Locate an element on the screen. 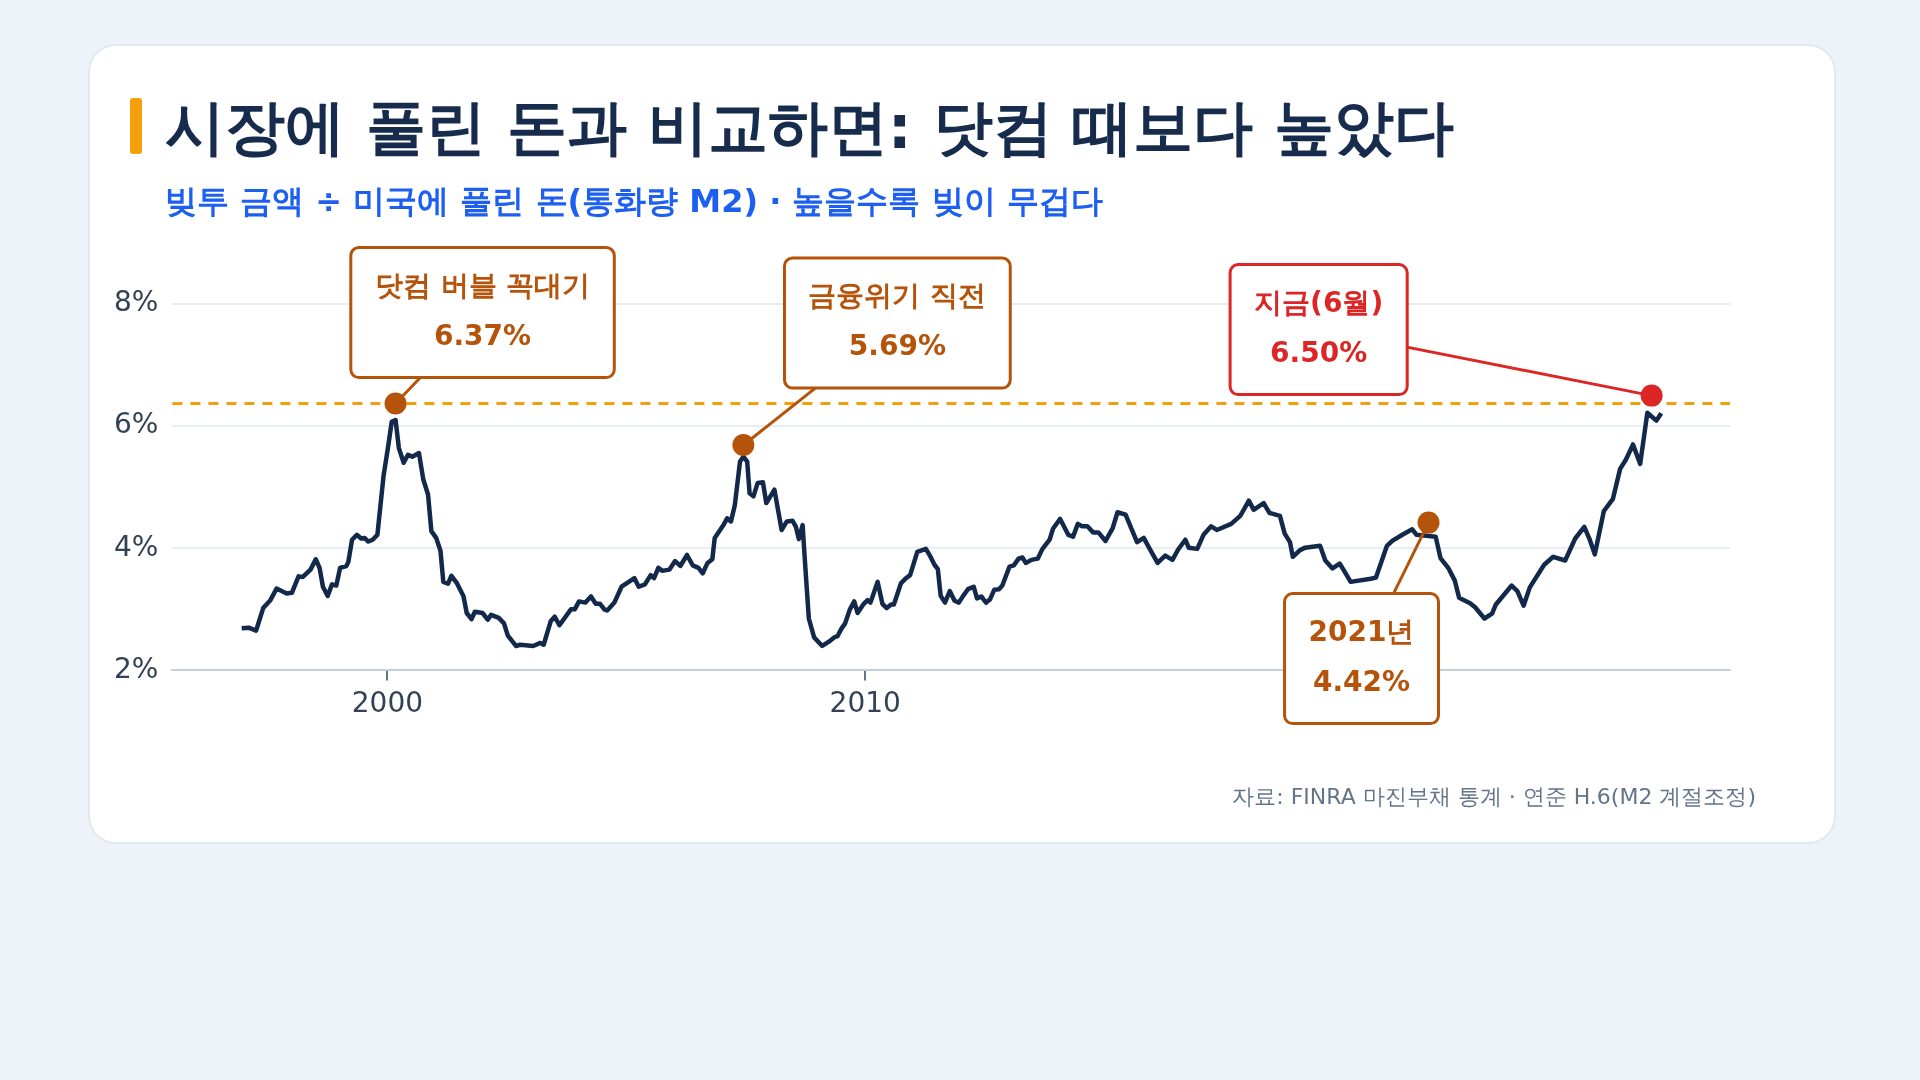  text: 자료: FINRA 마진부채 통계 · 연준 H.6(M2 계절조정) is located at coordinates (1494, 797).